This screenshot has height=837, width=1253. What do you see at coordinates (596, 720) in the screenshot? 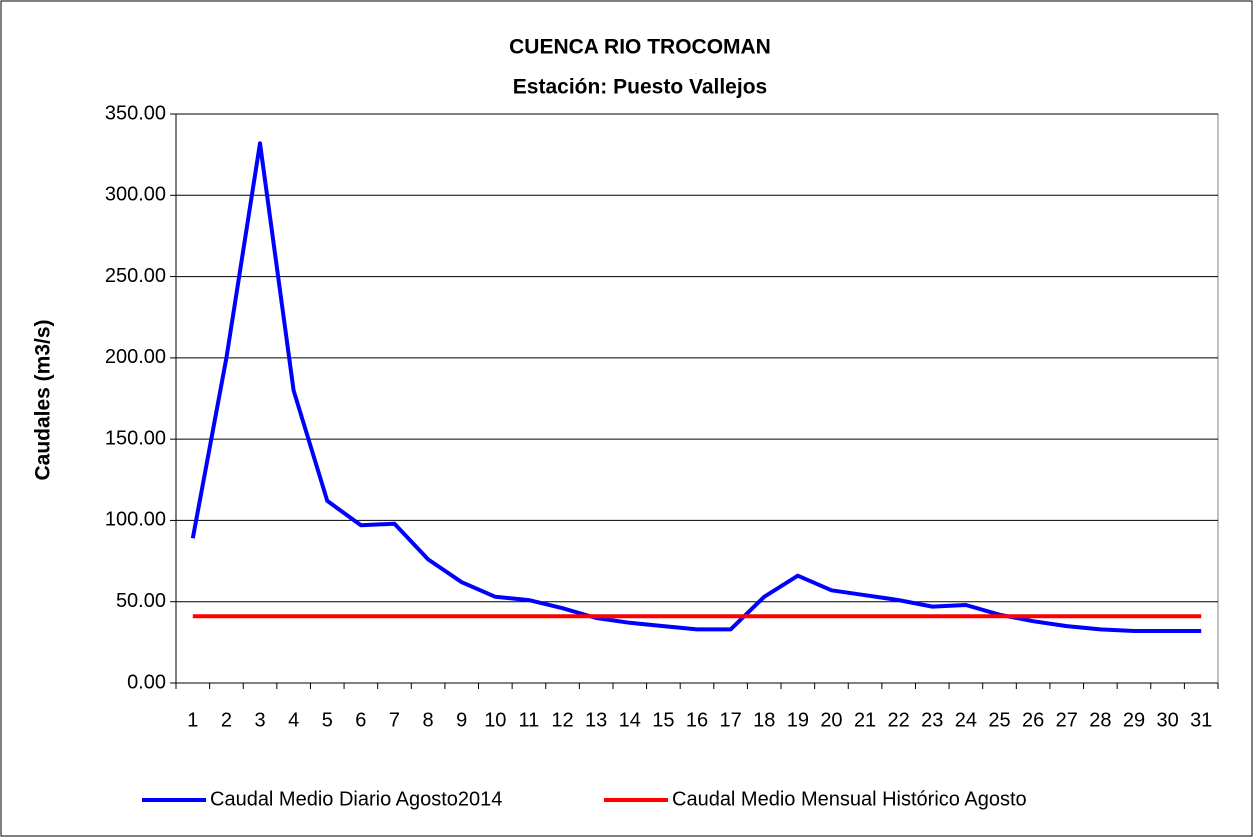
I see `x-tick-label: 13` at bounding box center [596, 720].